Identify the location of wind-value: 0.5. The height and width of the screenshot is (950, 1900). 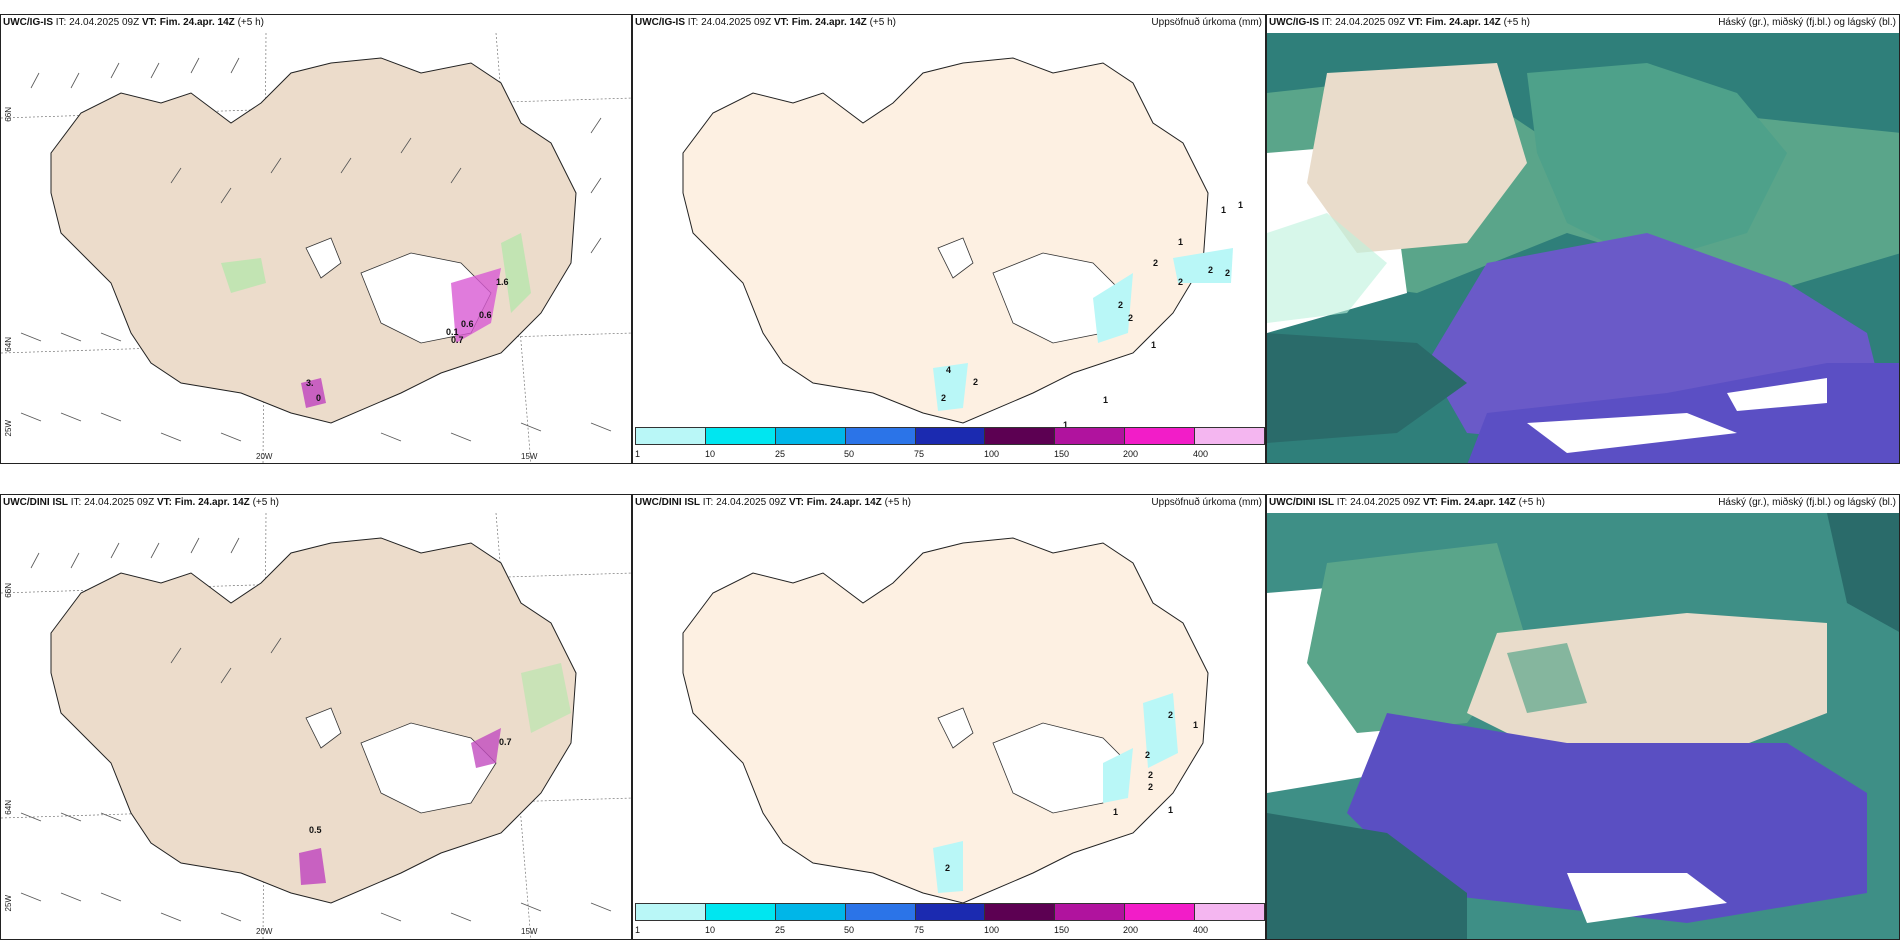
(315, 830).